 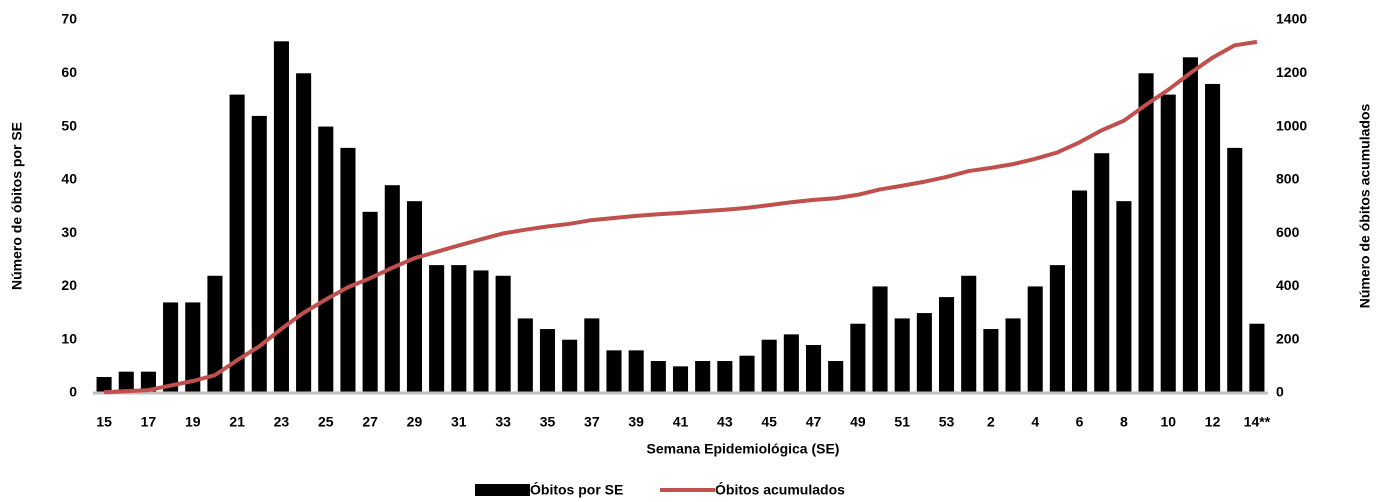 What do you see at coordinates (17, 206) in the screenshot?
I see `y-axis-title: Número de óbitos por SE` at bounding box center [17, 206].